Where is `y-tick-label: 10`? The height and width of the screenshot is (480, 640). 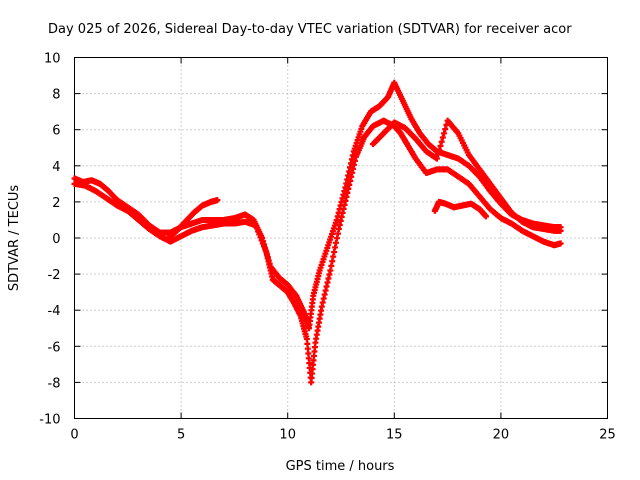
y-tick-label: 10 is located at coordinates (52, 59).